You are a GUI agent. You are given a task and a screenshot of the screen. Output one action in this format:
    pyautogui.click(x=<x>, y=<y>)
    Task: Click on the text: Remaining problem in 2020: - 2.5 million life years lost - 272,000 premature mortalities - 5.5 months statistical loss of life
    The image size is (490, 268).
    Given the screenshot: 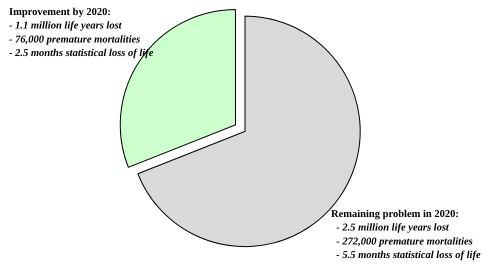 What is the action you would take?
    pyautogui.click(x=406, y=235)
    